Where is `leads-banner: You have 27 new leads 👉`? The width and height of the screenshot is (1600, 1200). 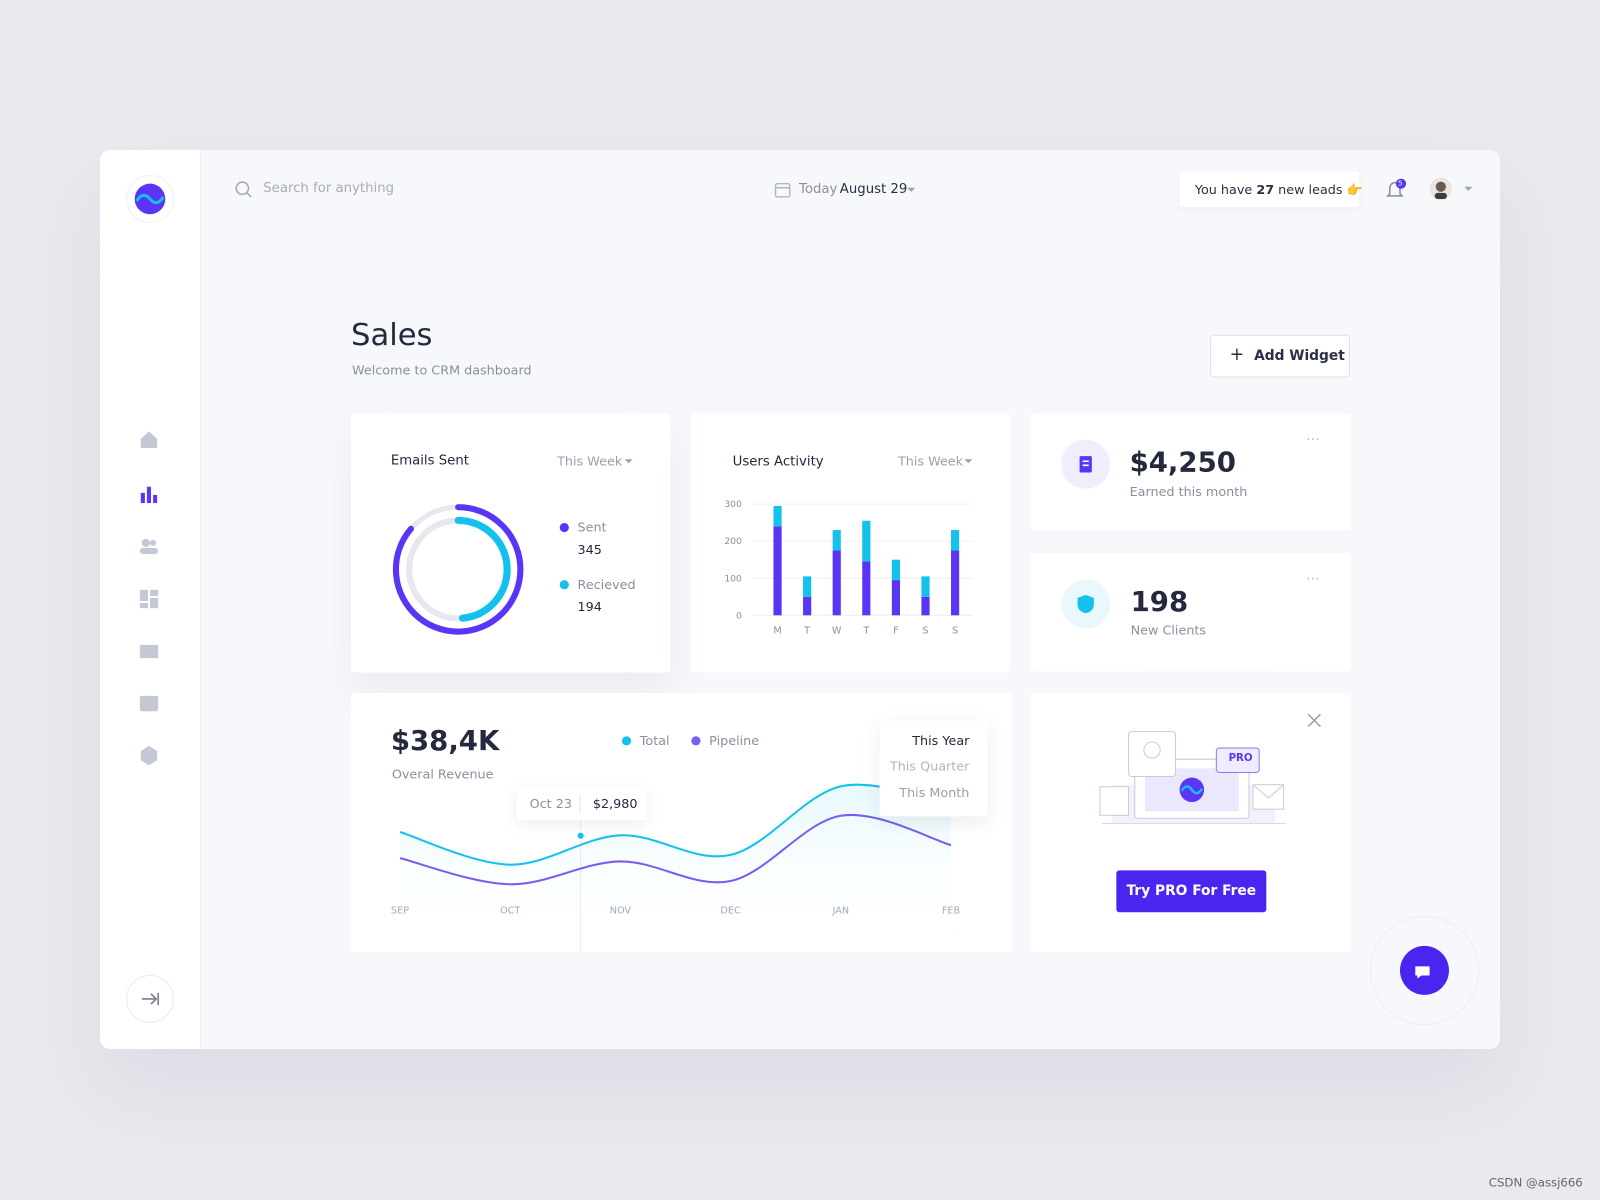
leads-banner: You have 27 new leads 👉 is located at coordinates (1271, 189).